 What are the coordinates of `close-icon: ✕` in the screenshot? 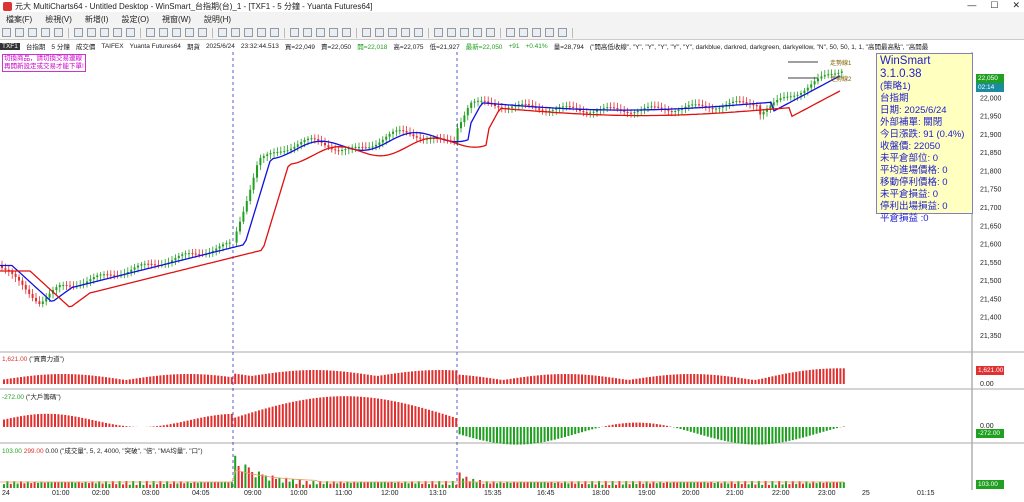 It's located at (1016, 5).